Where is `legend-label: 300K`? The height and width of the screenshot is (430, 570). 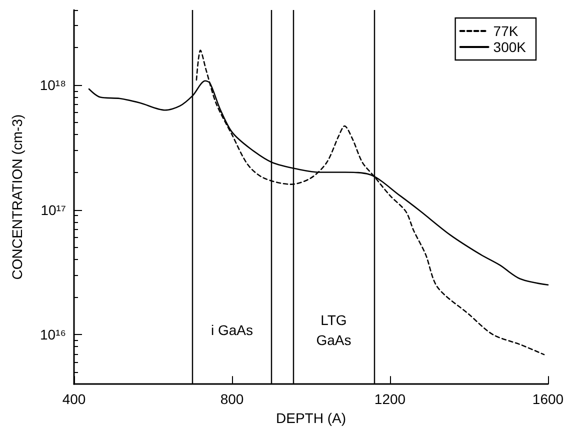 legend-label: 300K is located at coordinates (510, 47).